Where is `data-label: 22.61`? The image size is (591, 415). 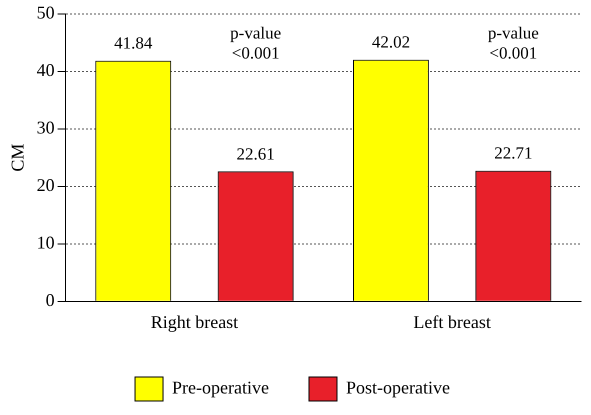
data-label: 22.61 is located at coordinates (255, 154).